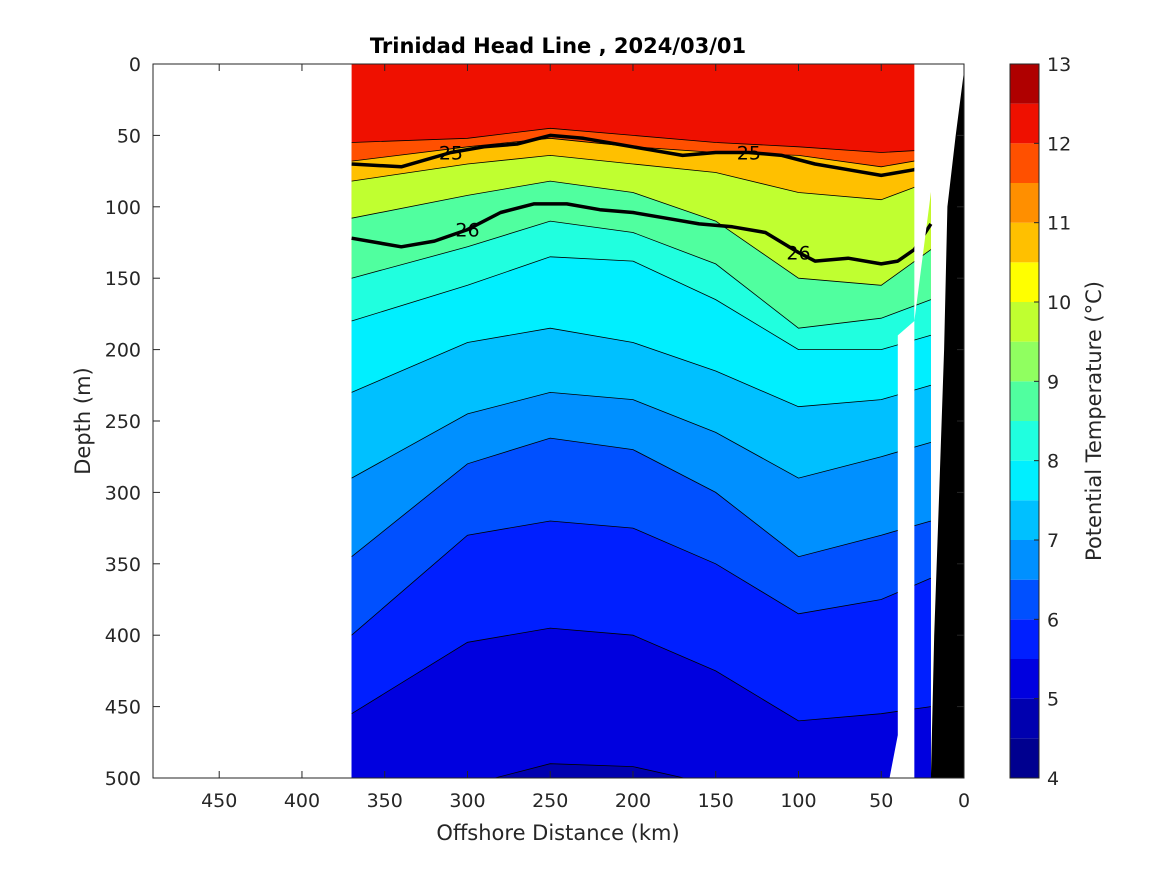 The height and width of the screenshot is (875, 1167). I want to click on colorbar-tick-label: 9, so click(1053, 382).